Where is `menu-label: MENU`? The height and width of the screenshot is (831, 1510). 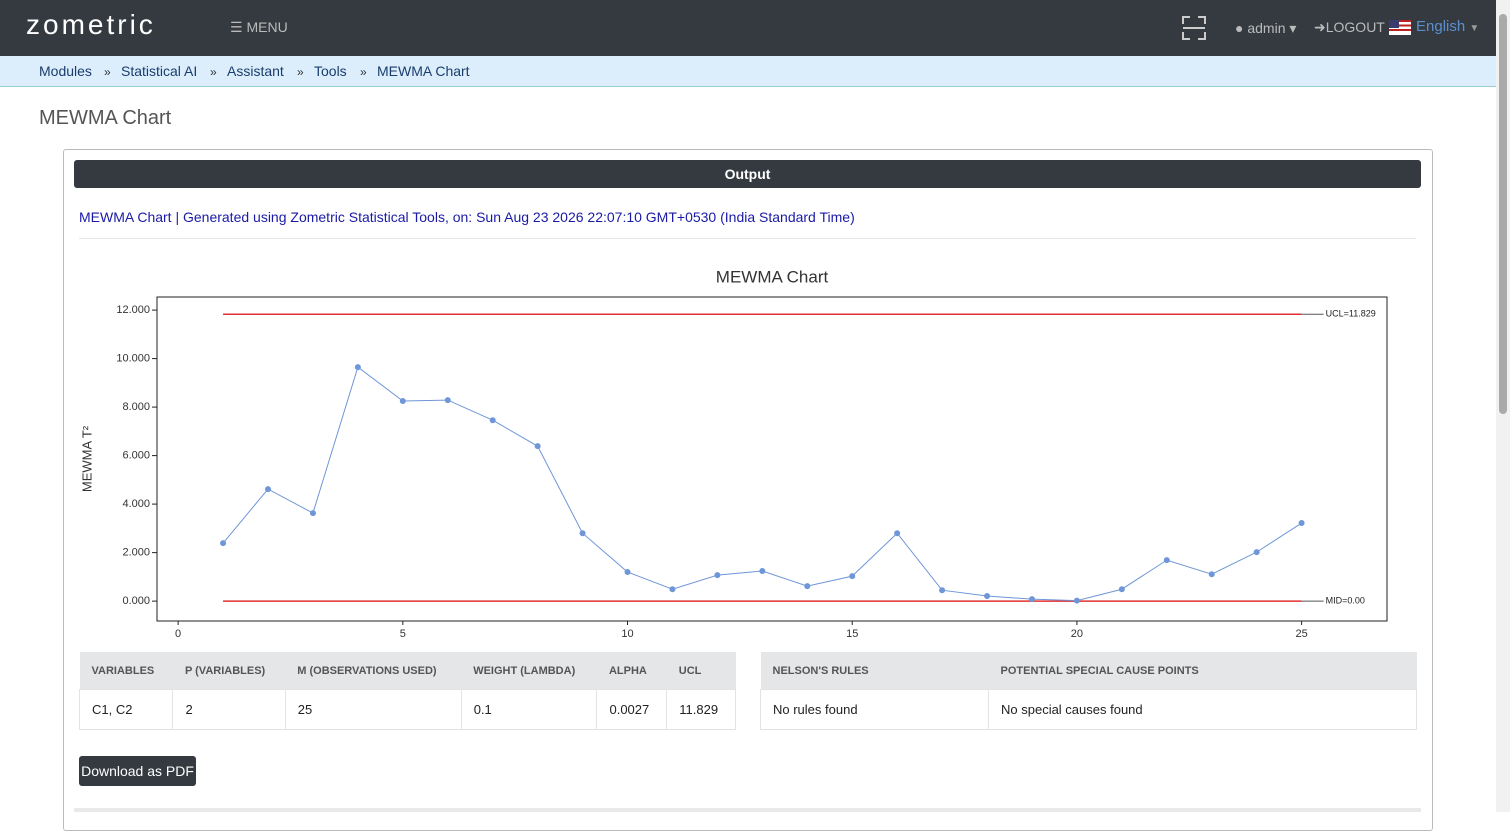
menu-label: MENU is located at coordinates (267, 27).